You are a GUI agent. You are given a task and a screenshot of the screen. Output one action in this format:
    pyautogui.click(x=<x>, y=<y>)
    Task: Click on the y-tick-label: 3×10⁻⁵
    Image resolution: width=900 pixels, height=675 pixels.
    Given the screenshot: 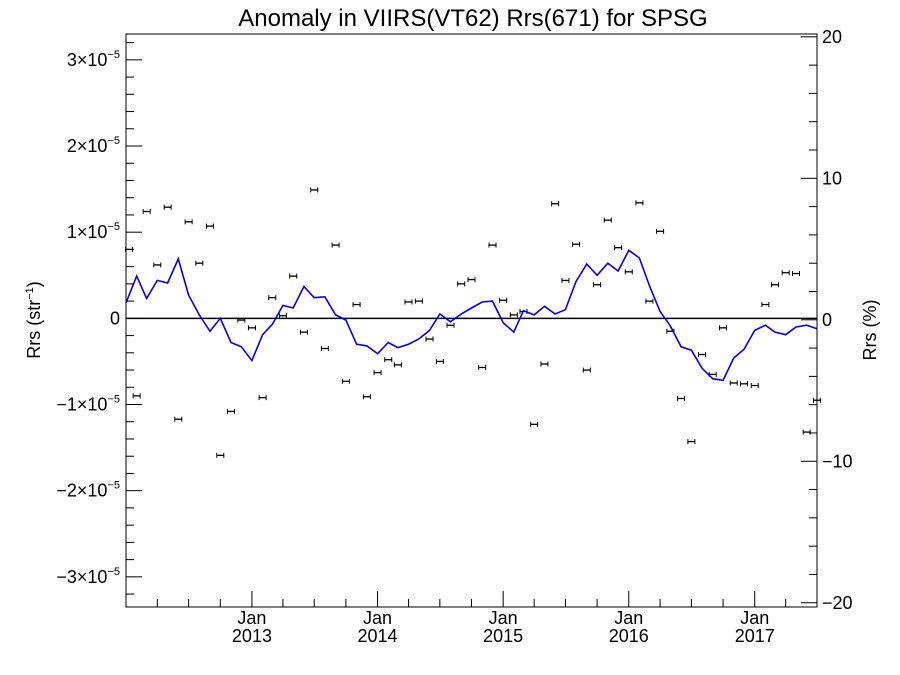 What is the action you would take?
    pyautogui.click(x=93, y=59)
    